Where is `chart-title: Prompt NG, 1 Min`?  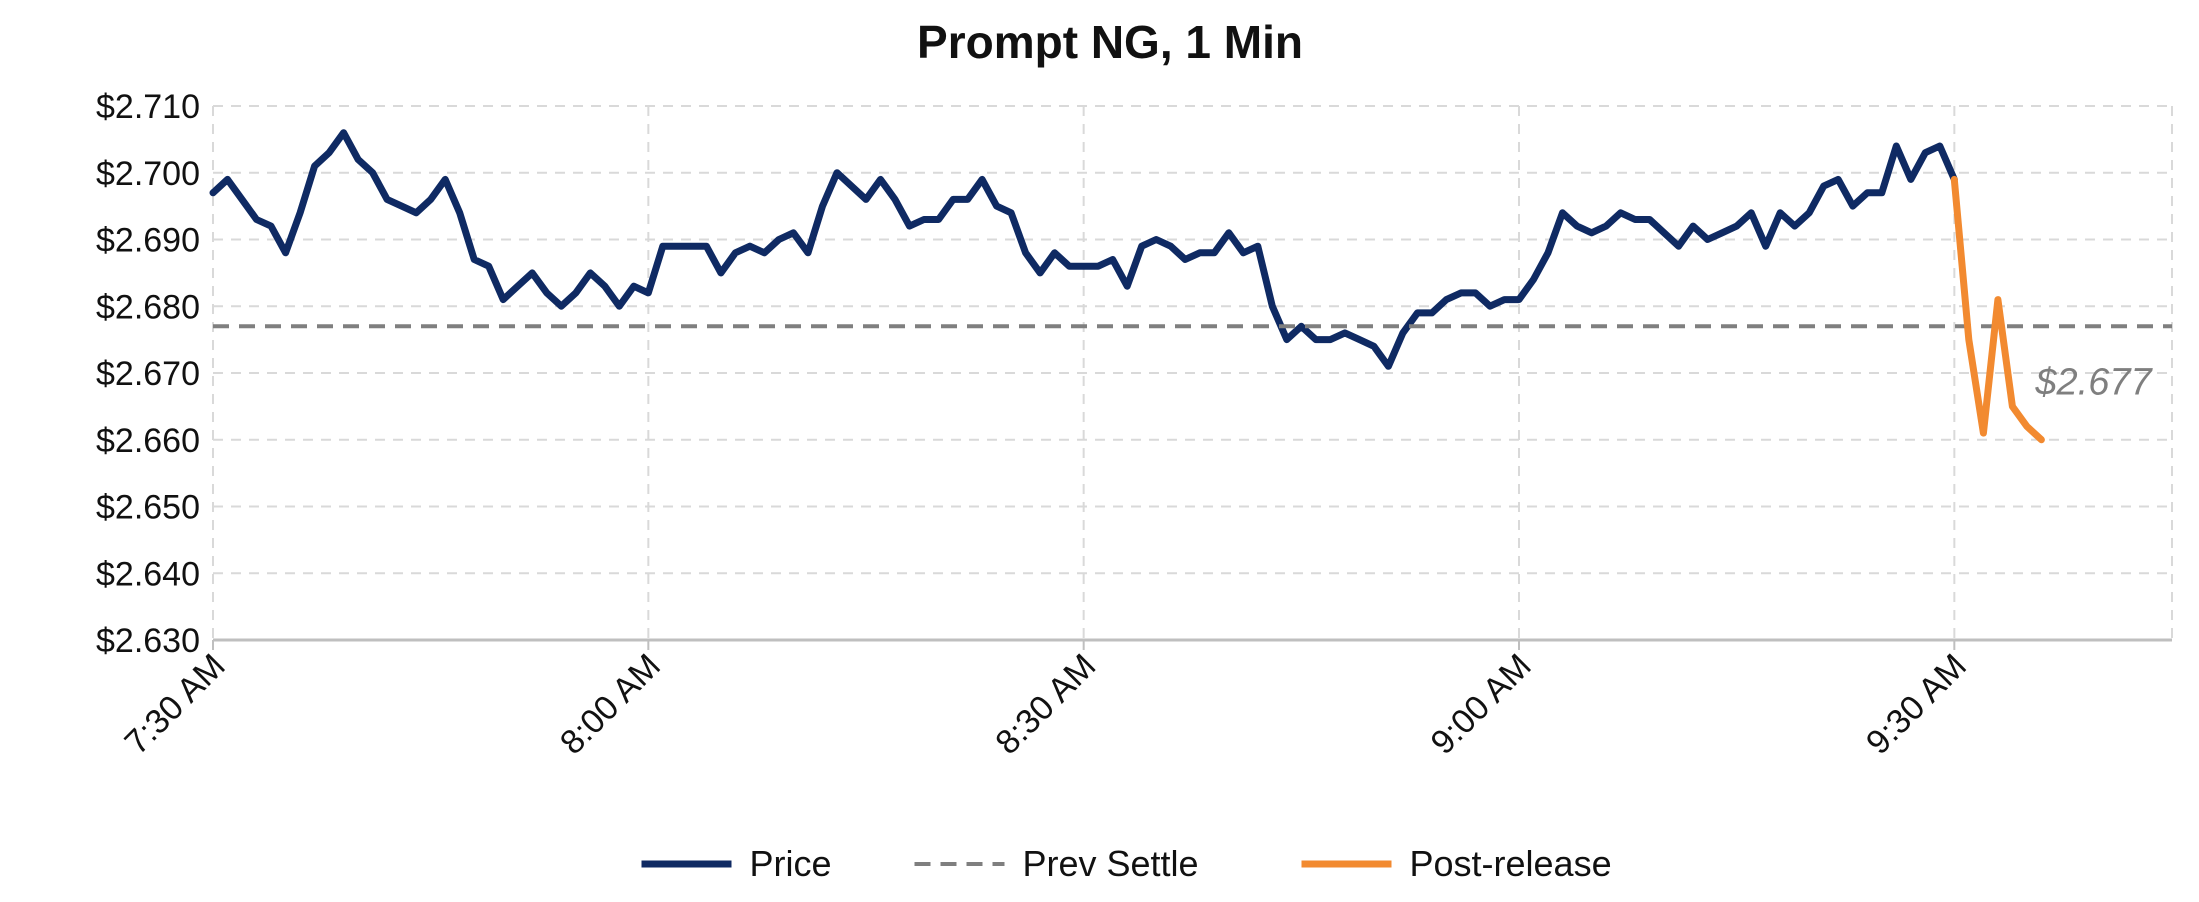
chart-title: Prompt NG, 1 Min is located at coordinates (1110, 42).